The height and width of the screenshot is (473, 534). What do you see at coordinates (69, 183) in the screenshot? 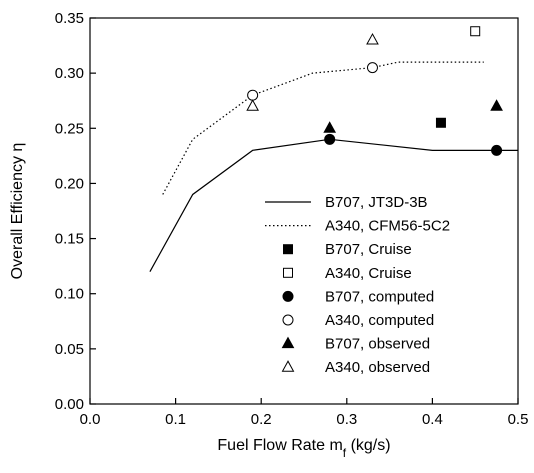
I see `y-tick-label: 0.20` at bounding box center [69, 183].